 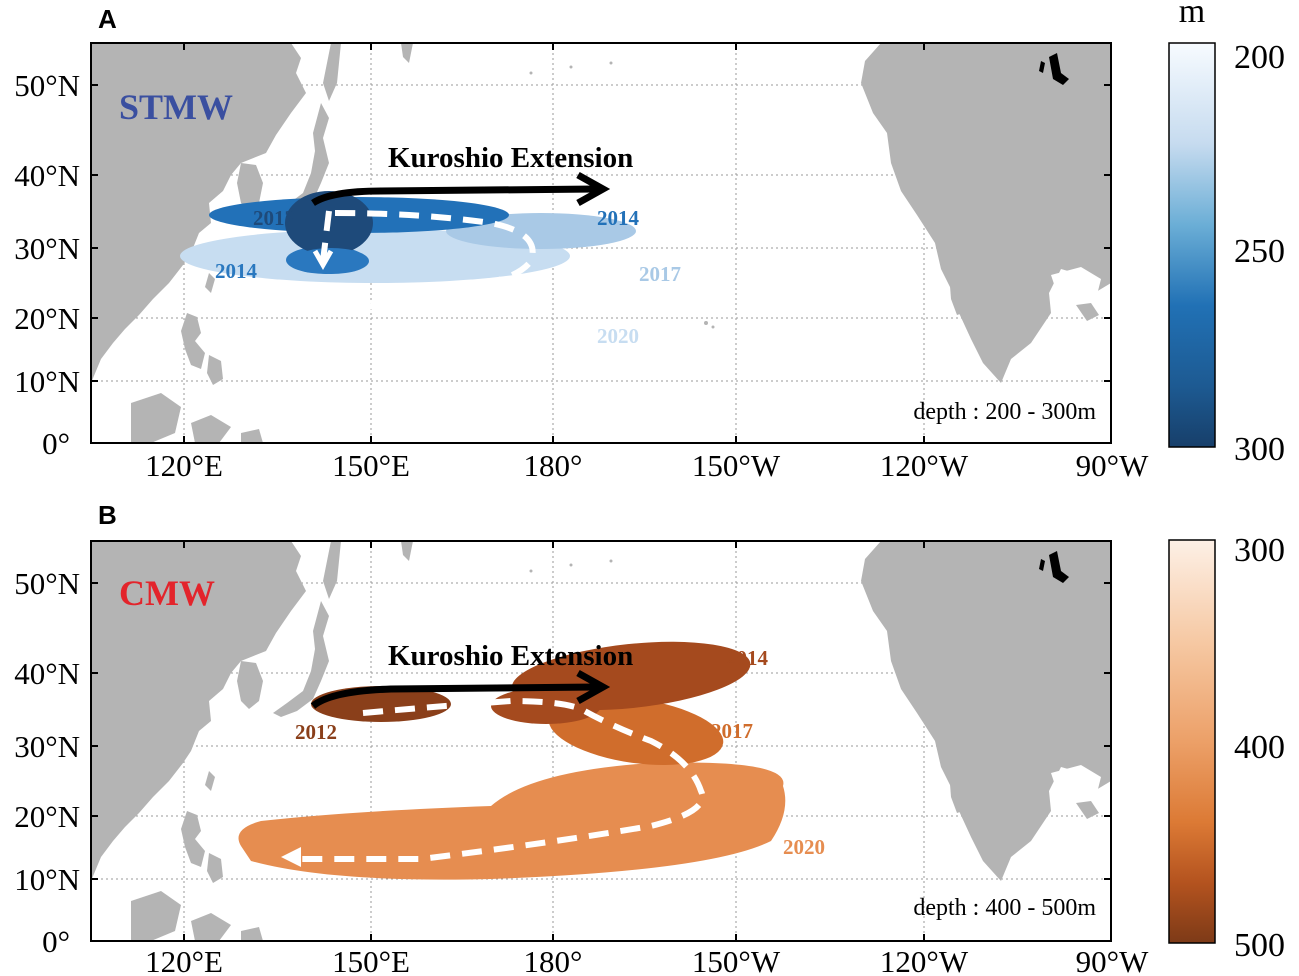 I want to click on water-mass-label: STMW, so click(x=176, y=107).